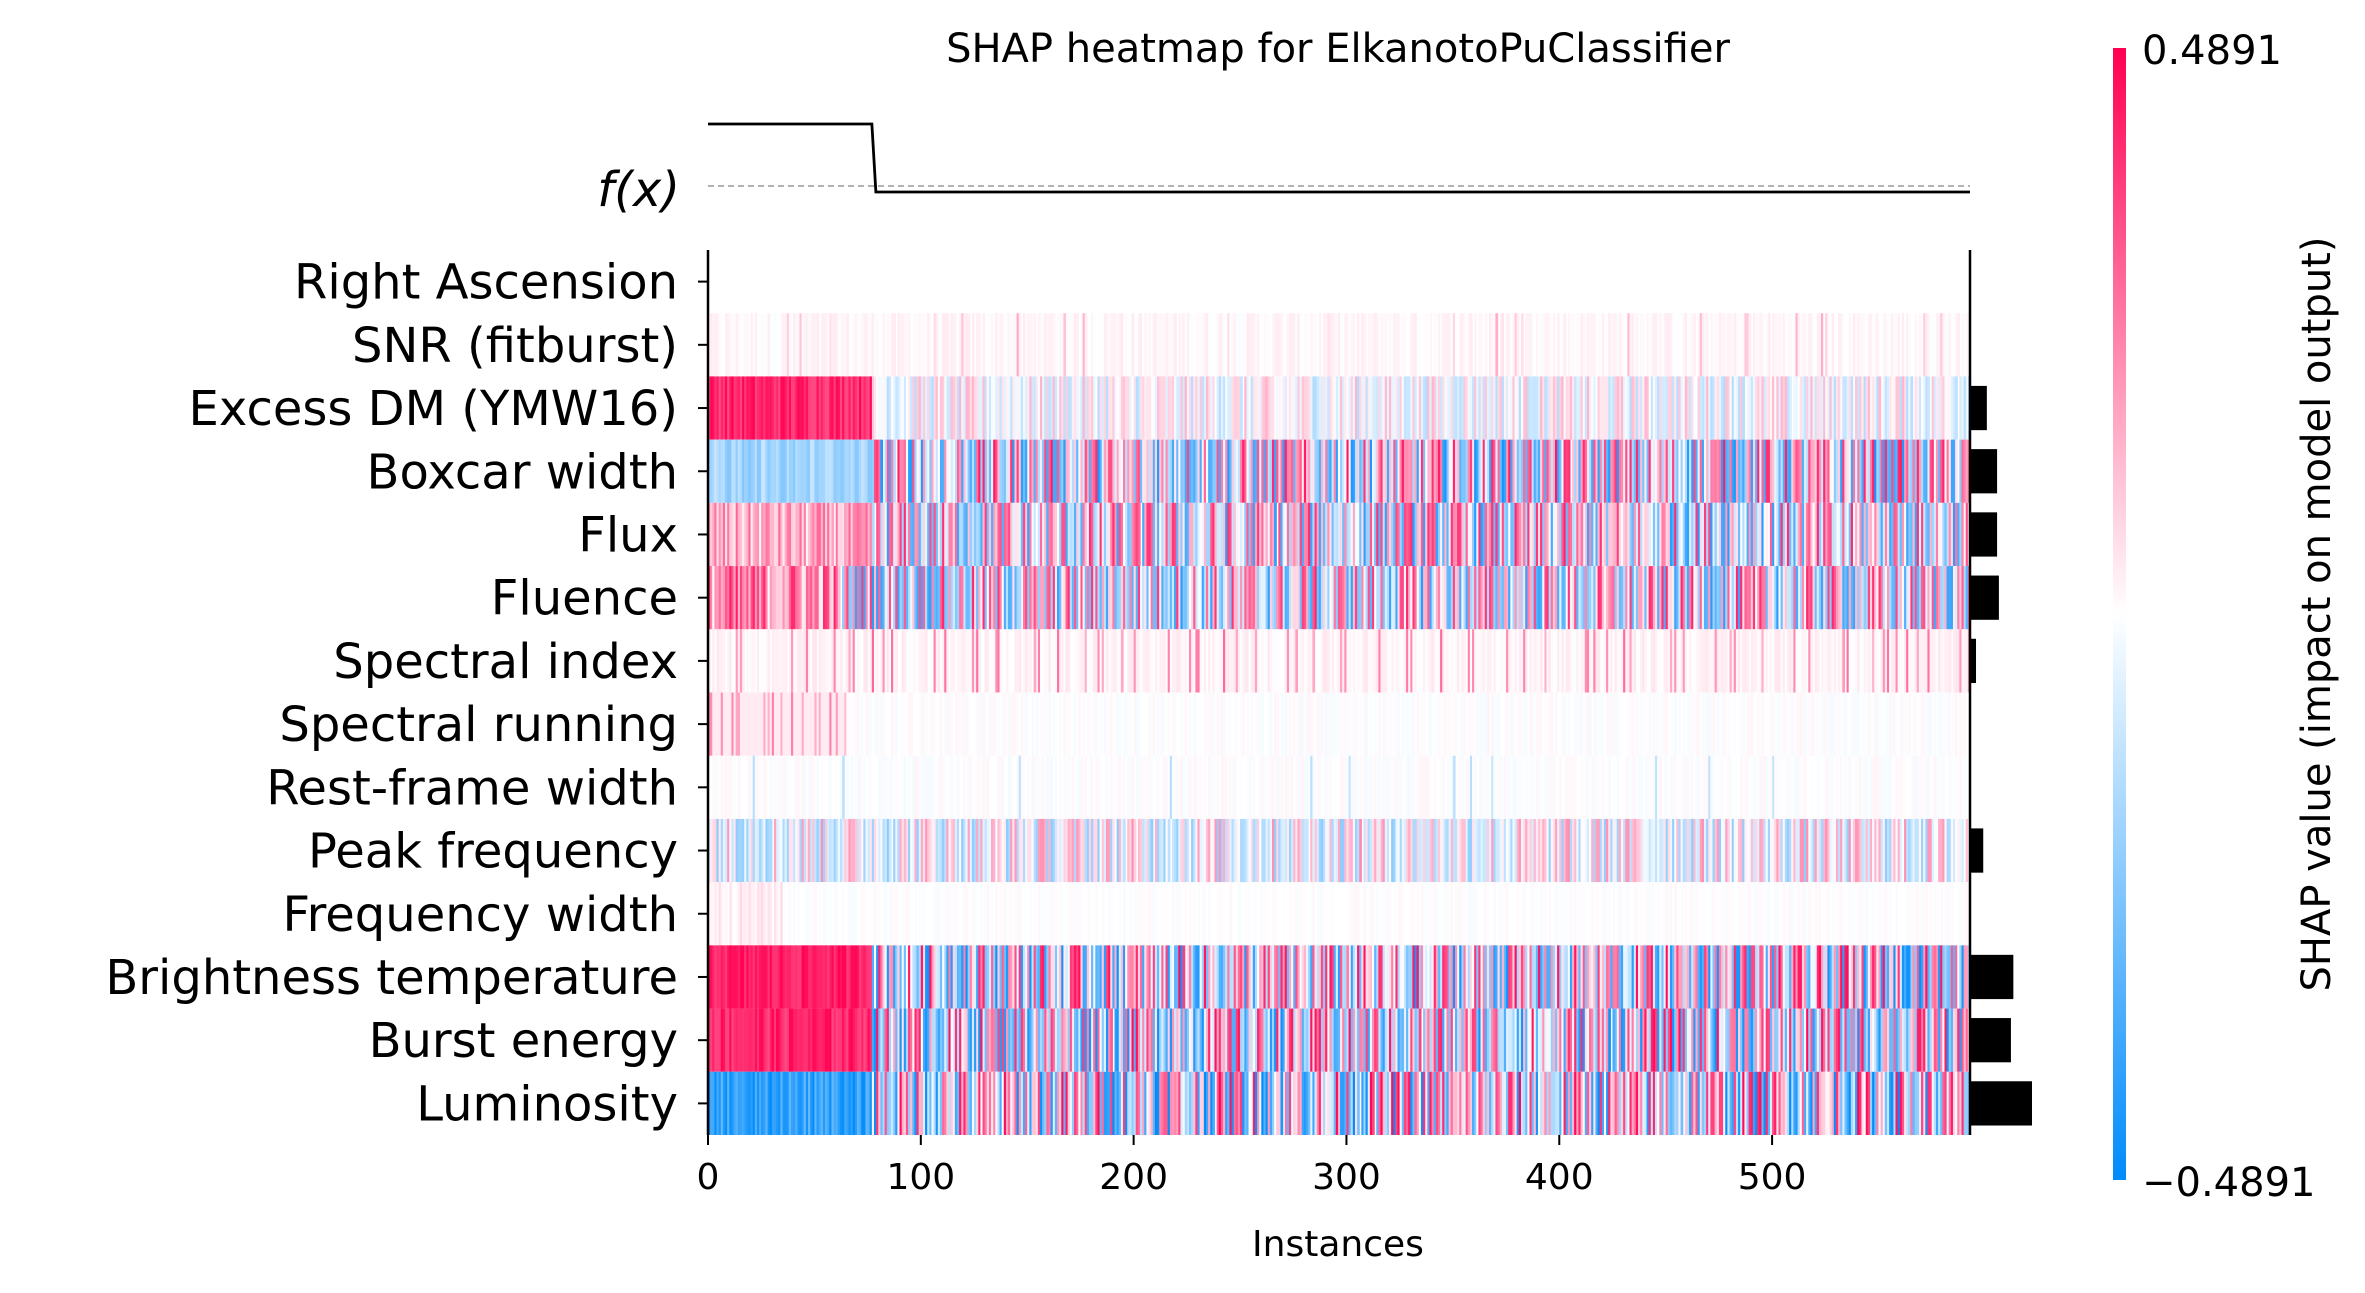  I want to click on fx-label: f(x), so click(638, 190).